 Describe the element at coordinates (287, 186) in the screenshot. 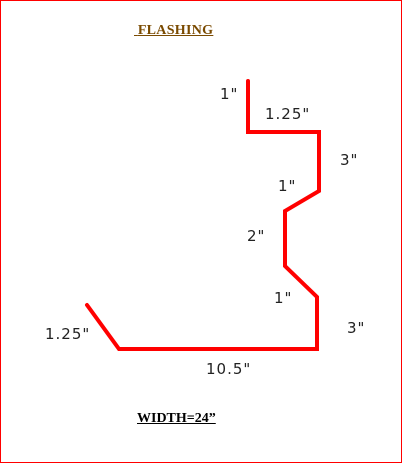

I see `dim-upper-offset: 1"` at that location.